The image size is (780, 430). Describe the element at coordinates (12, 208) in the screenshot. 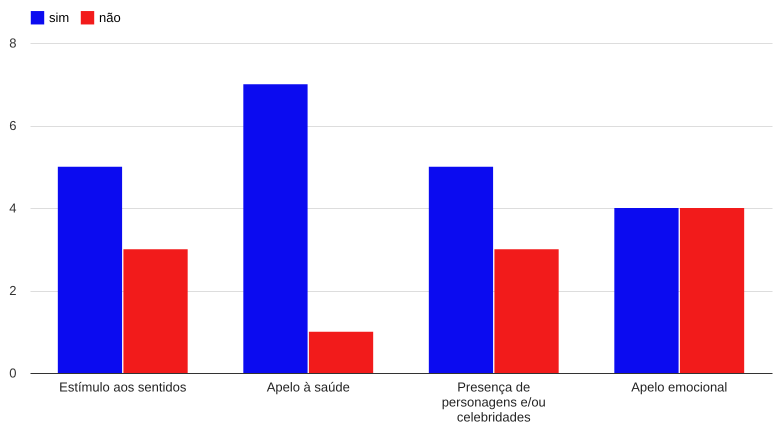

I see `y-tick-label: 4` at that location.